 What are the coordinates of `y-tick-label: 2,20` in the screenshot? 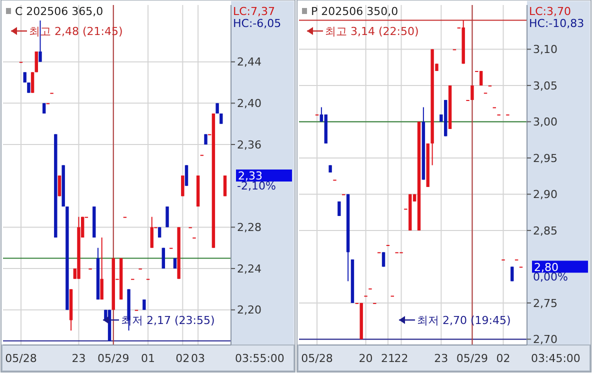 It's located at (249, 310).